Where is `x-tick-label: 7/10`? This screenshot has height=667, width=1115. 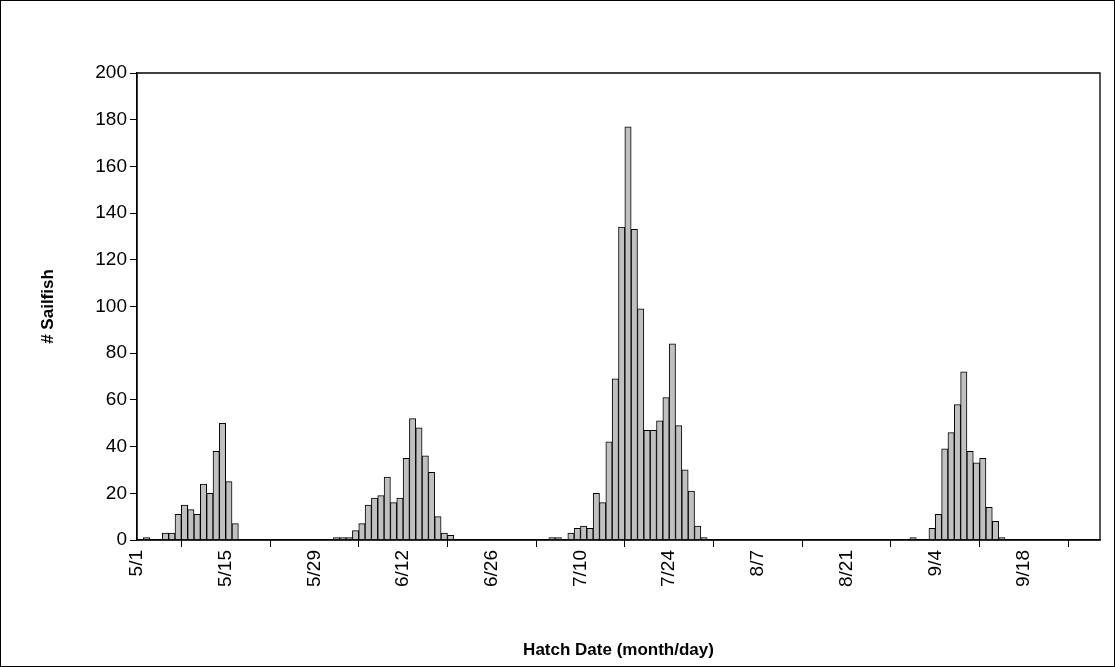
x-tick-label: 7/10 is located at coordinates (579, 568).